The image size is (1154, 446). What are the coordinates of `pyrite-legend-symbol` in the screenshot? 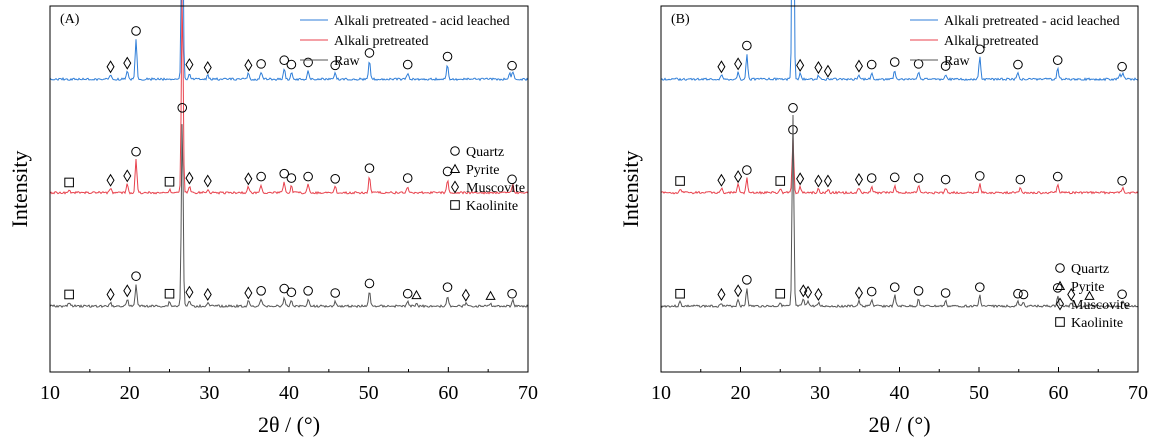 It's located at (455, 168).